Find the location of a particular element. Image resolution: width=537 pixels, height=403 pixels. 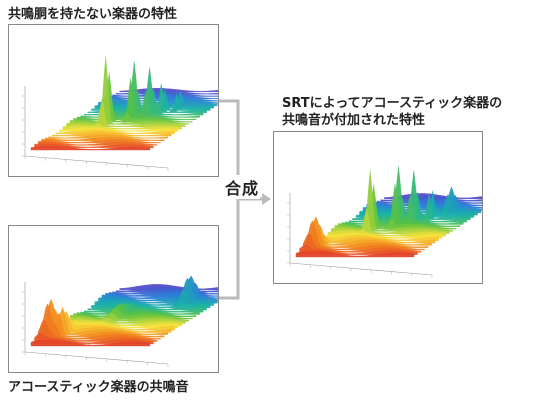

spectrum-plot-acoustic is located at coordinates (120, 321).